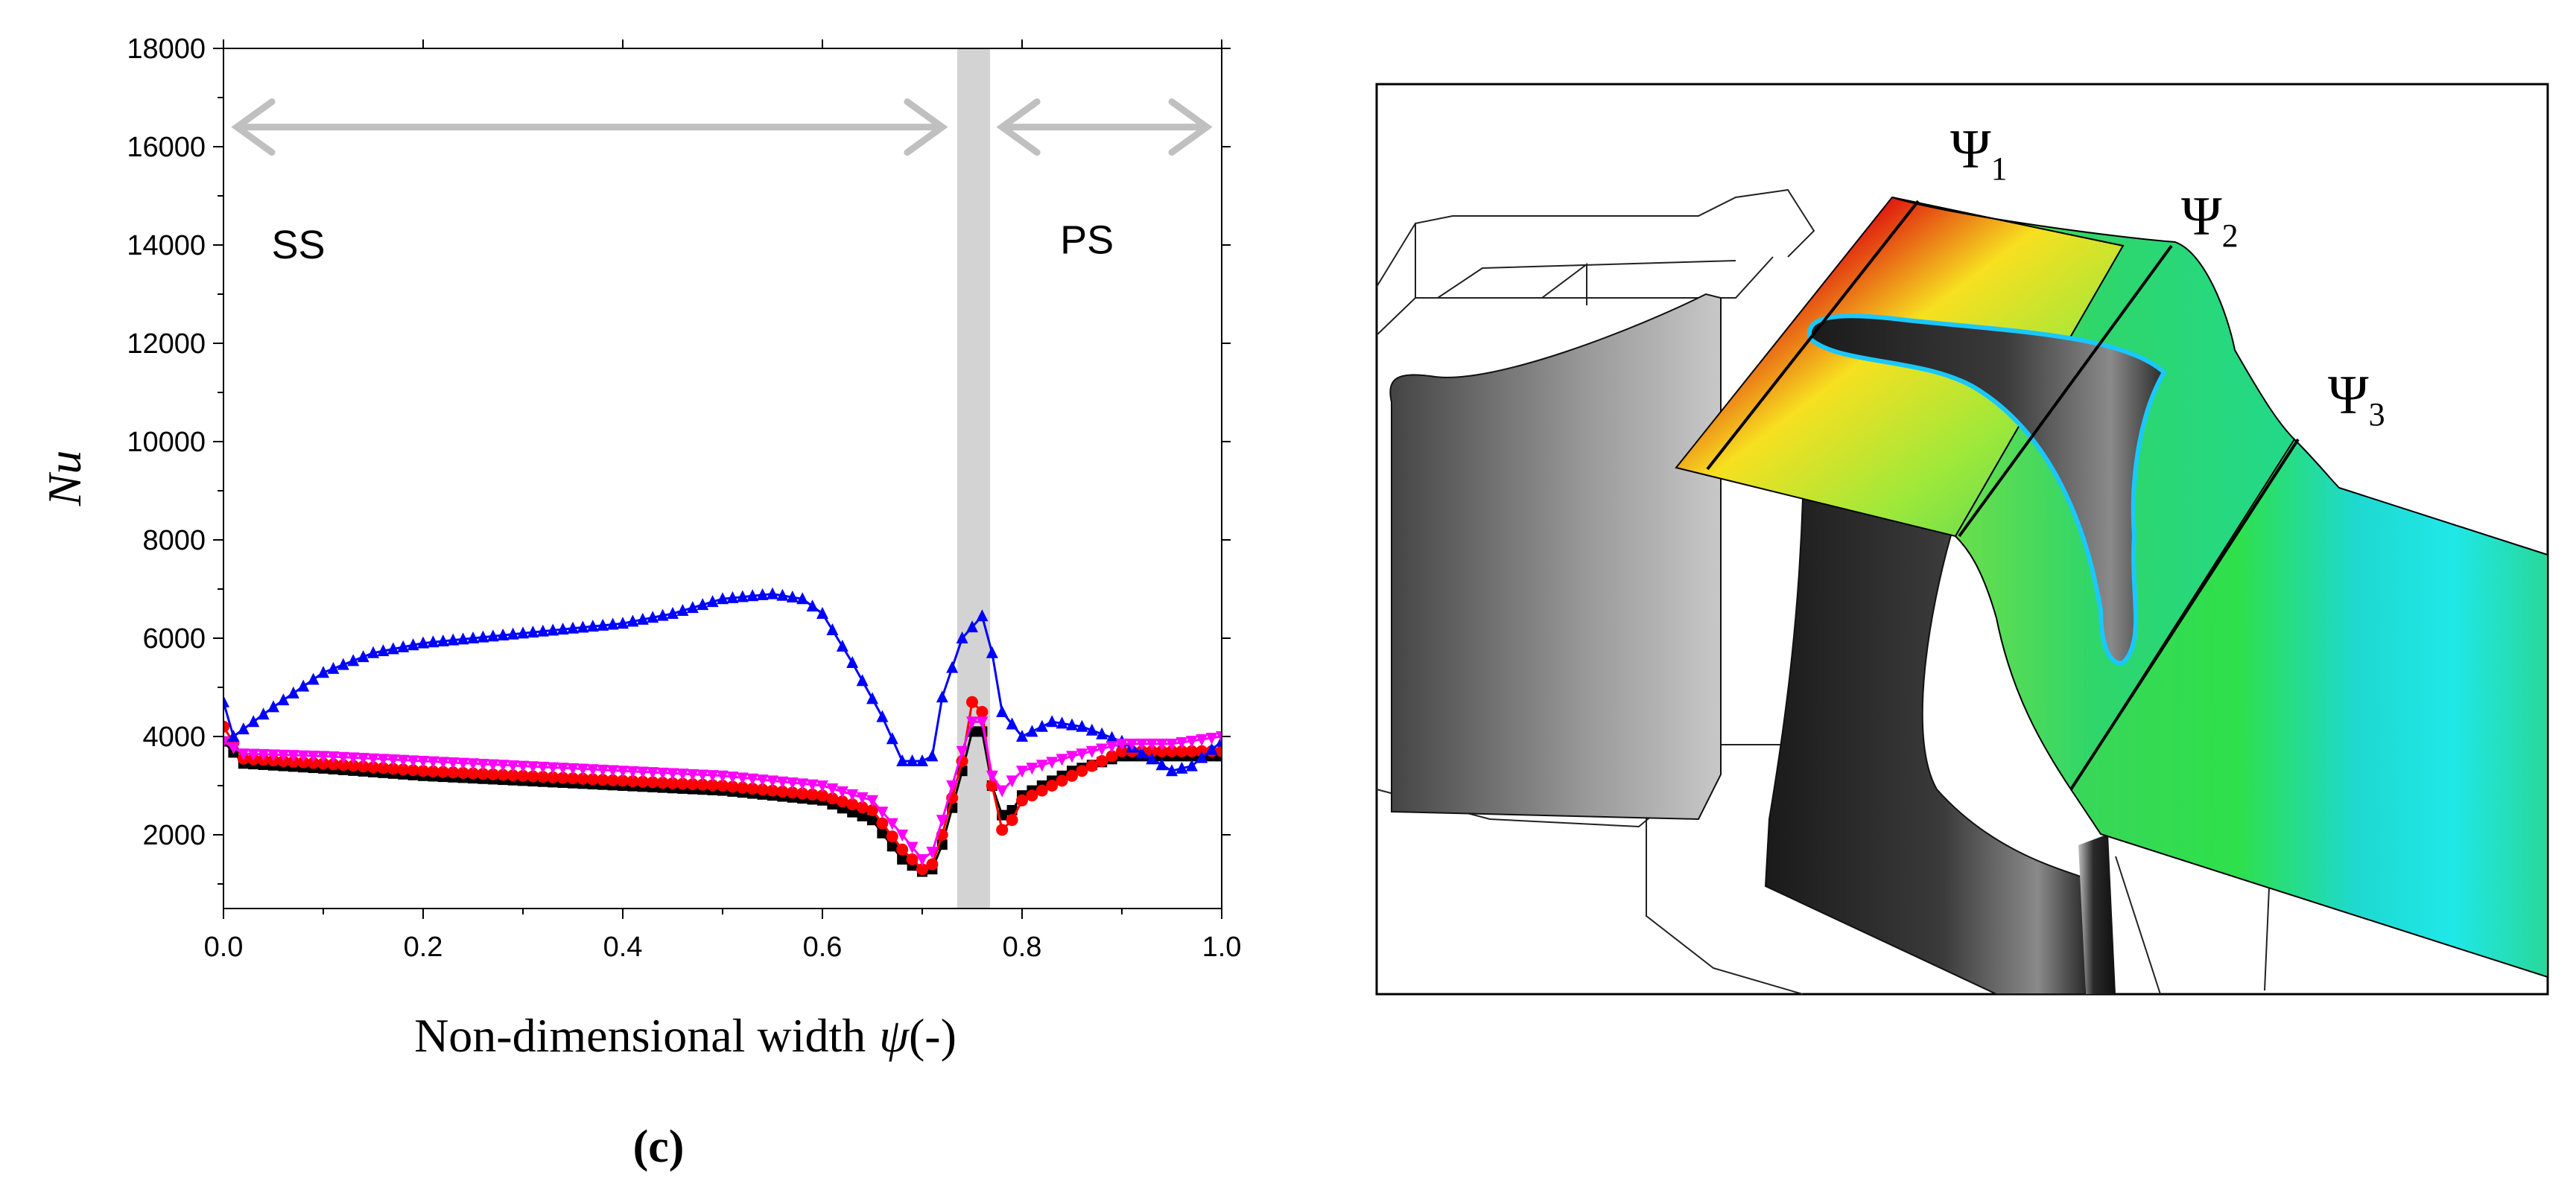 This screenshot has height=1190, width=2576. Describe the element at coordinates (872, 820) in the screenshot. I see `data-point-black-square` at that location.